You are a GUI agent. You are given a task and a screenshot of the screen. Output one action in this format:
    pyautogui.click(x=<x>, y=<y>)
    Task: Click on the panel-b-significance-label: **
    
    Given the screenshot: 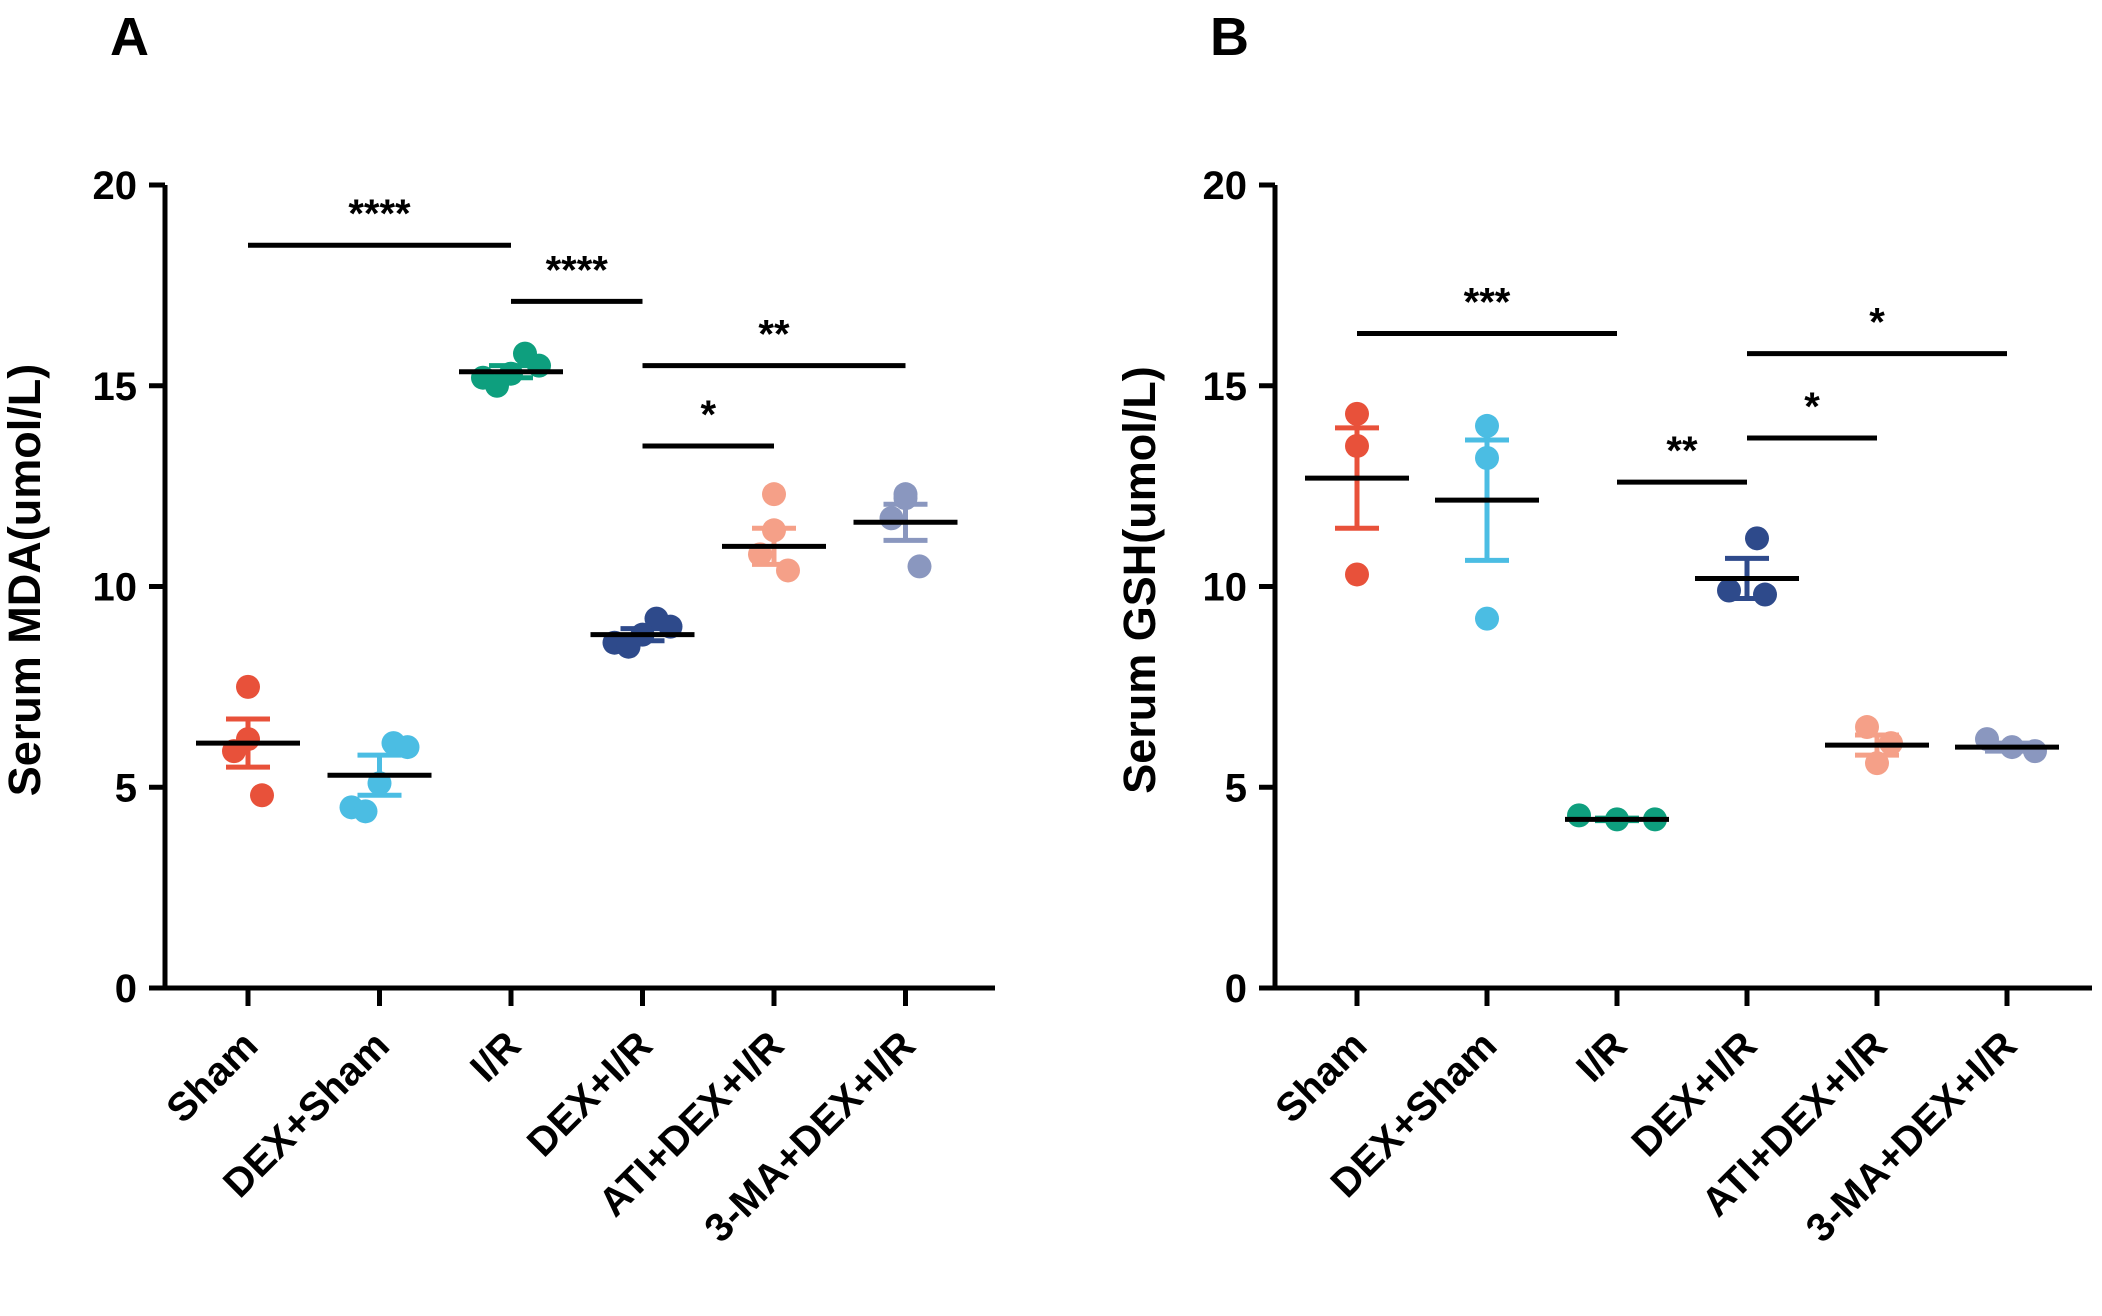 What is the action you would take?
    pyautogui.click(x=1682, y=451)
    